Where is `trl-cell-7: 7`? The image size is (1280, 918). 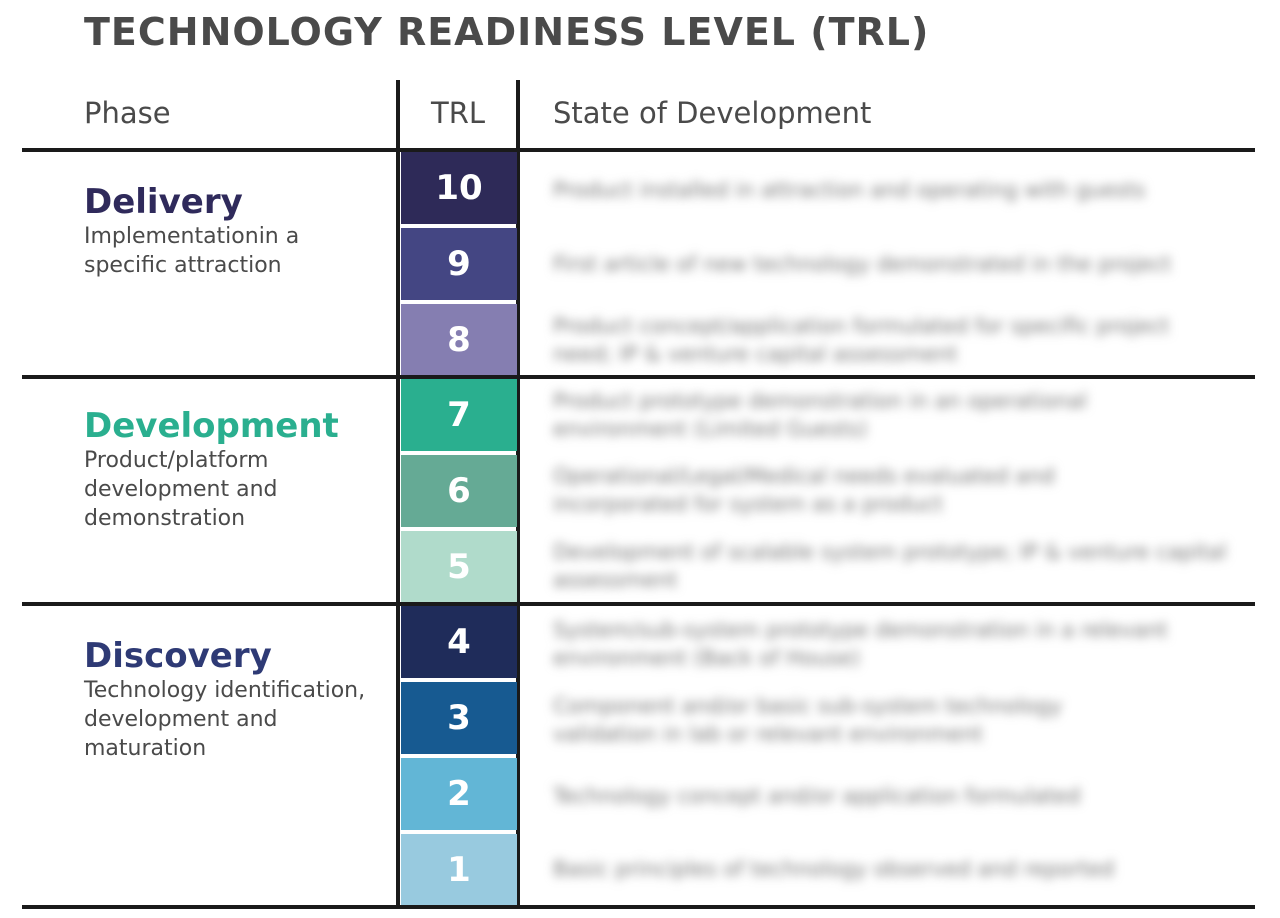 trl-cell-7: 7 is located at coordinates (459, 415).